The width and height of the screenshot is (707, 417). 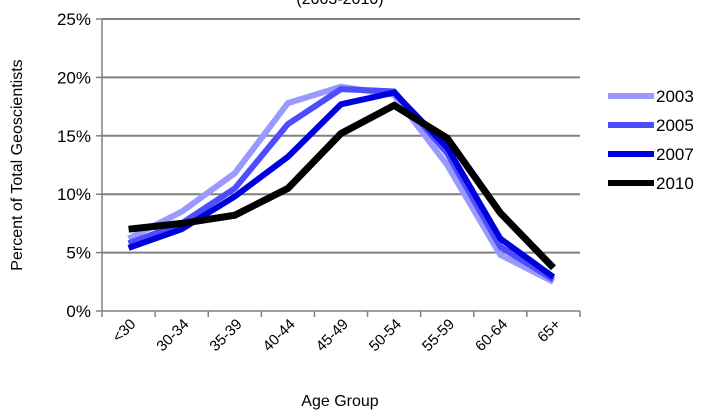 What do you see at coordinates (438, 335) in the screenshot?
I see `x-tick-label: 55-59` at bounding box center [438, 335].